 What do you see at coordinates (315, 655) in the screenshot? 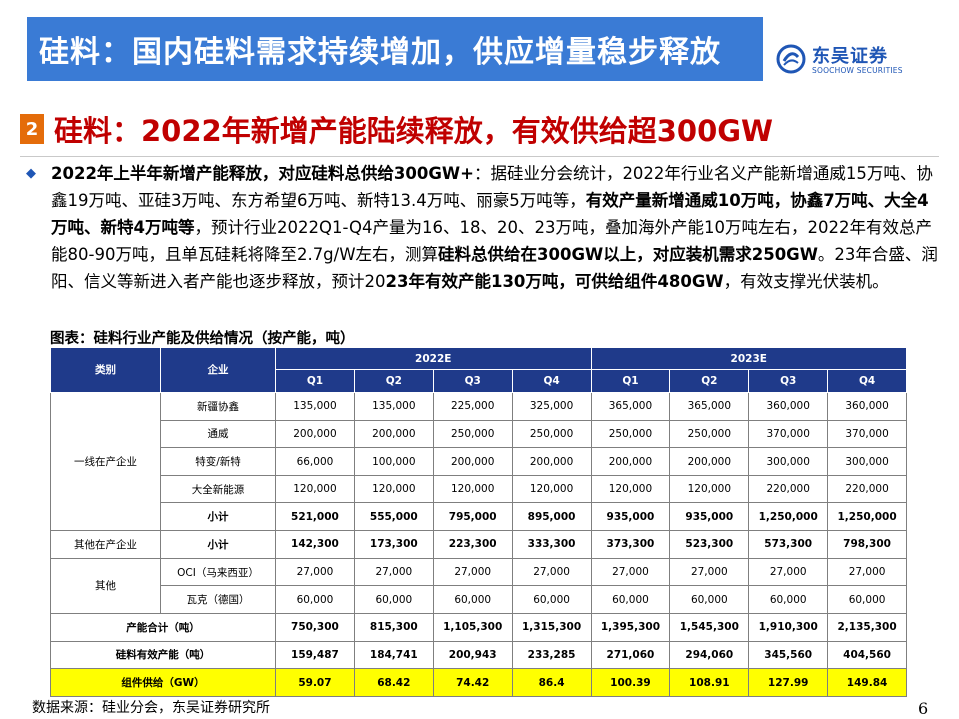
I see `value-cell: 159,487` at bounding box center [315, 655].